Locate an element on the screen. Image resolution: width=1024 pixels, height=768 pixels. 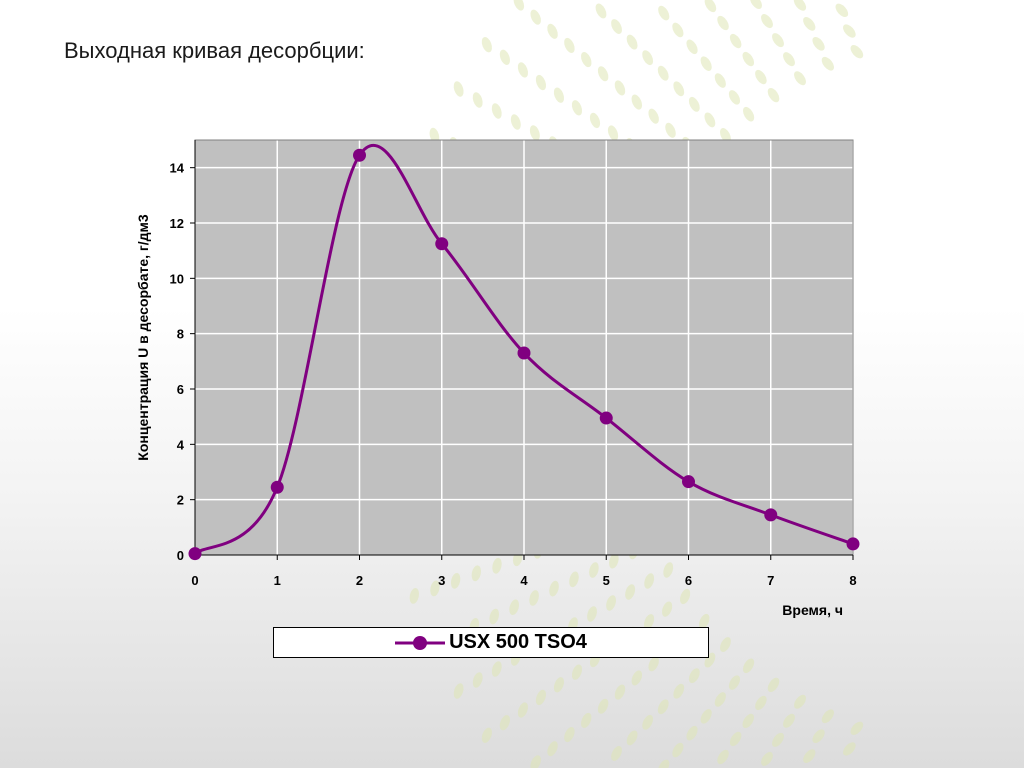
x-tick-label: 7 is located at coordinates (770, 580).